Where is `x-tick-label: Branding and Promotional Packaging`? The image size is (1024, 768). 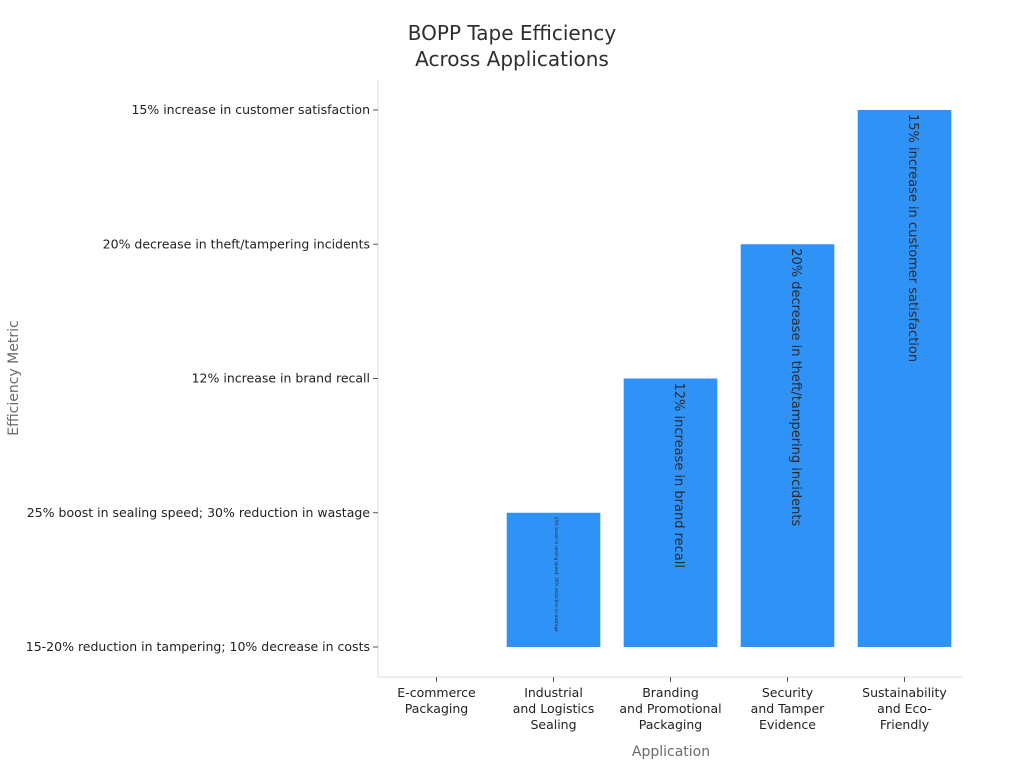 x-tick-label: Branding and Promotional Packaging is located at coordinates (670, 708).